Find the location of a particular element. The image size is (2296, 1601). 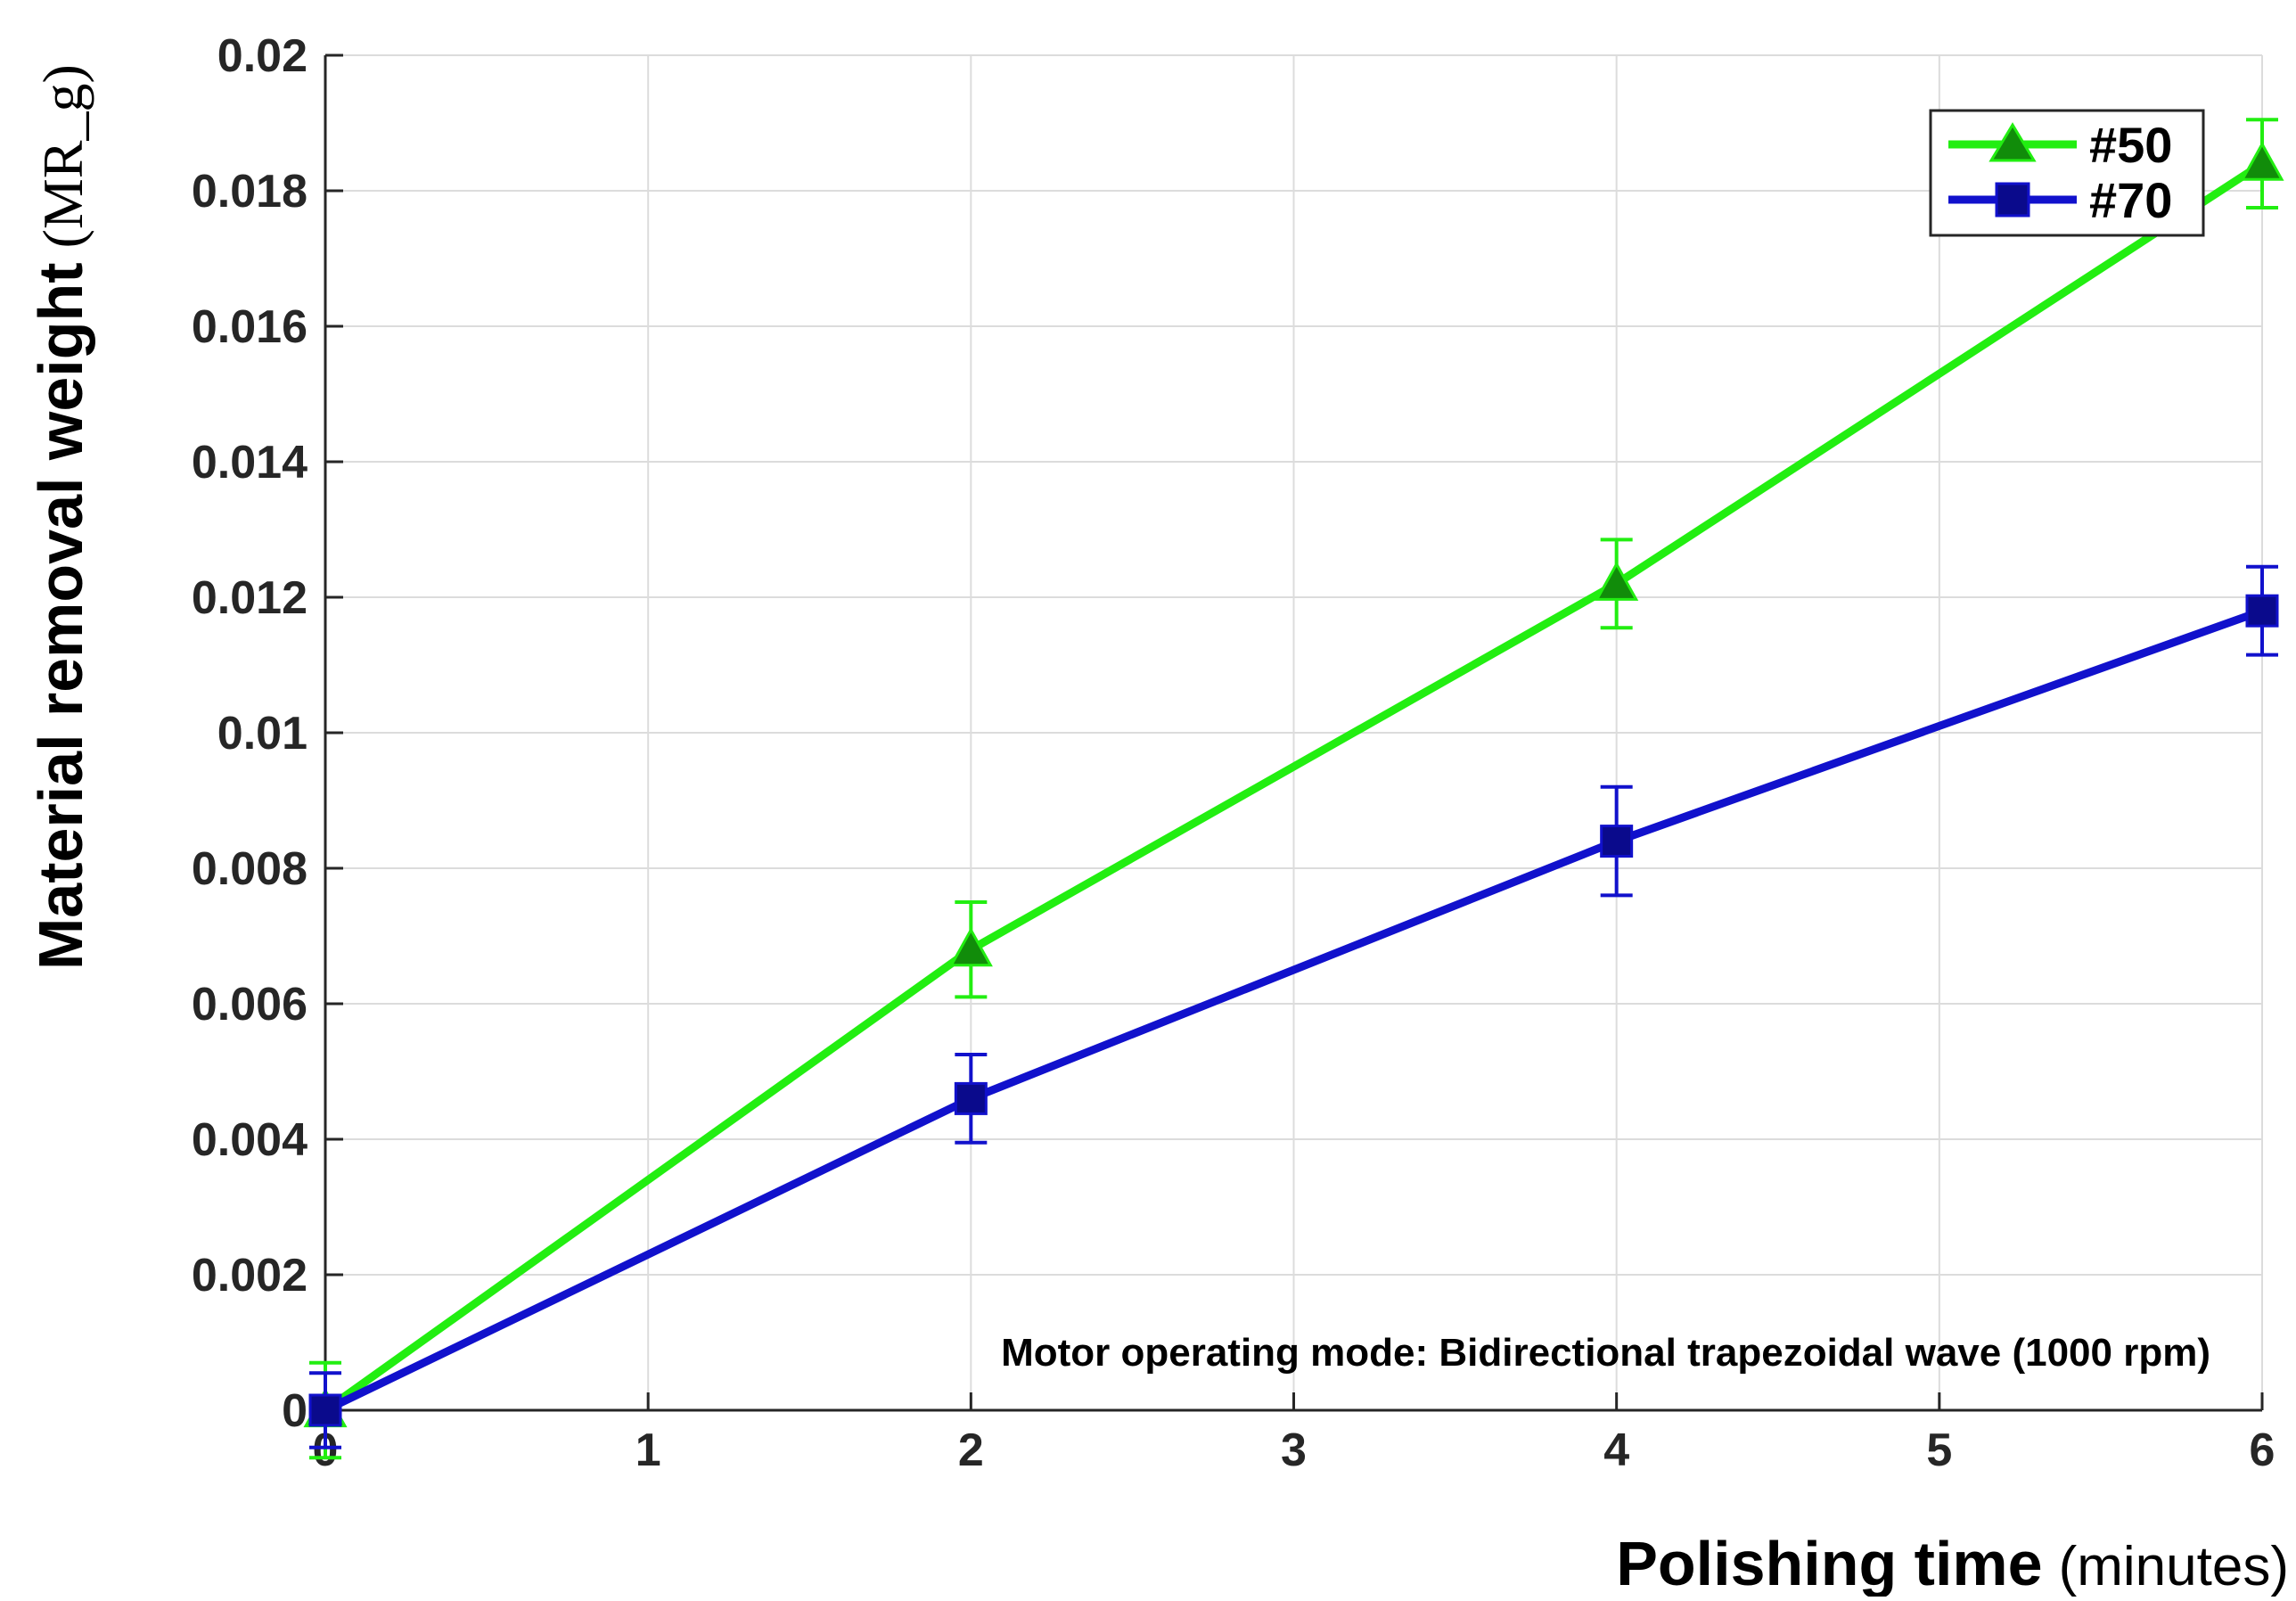

legend-label-70: #70 is located at coordinates (2130, 200).